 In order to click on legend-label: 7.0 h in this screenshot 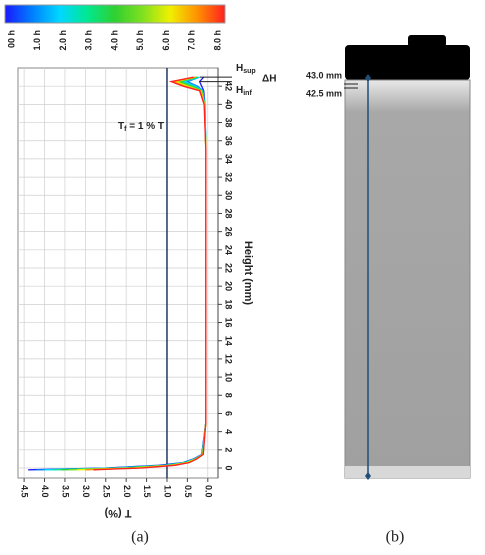, I will do `click(192, 40)`.